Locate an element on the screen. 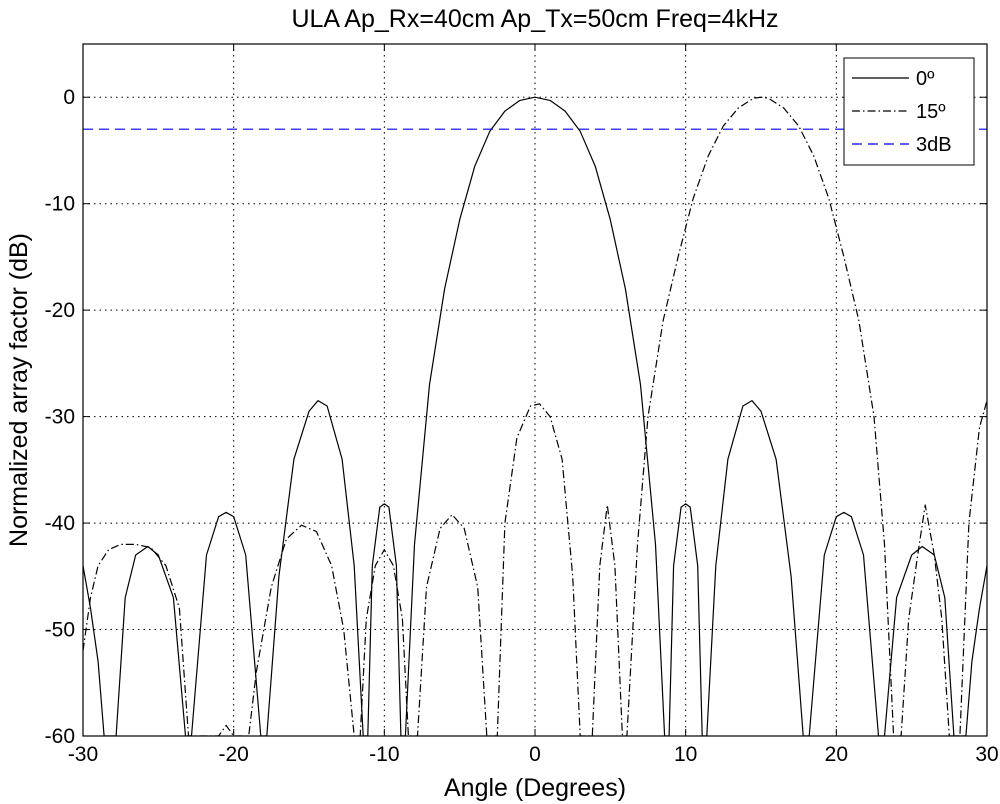 The height and width of the screenshot is (804, 1000). y-tick-label: -60 is located at coordinates (60, 736).